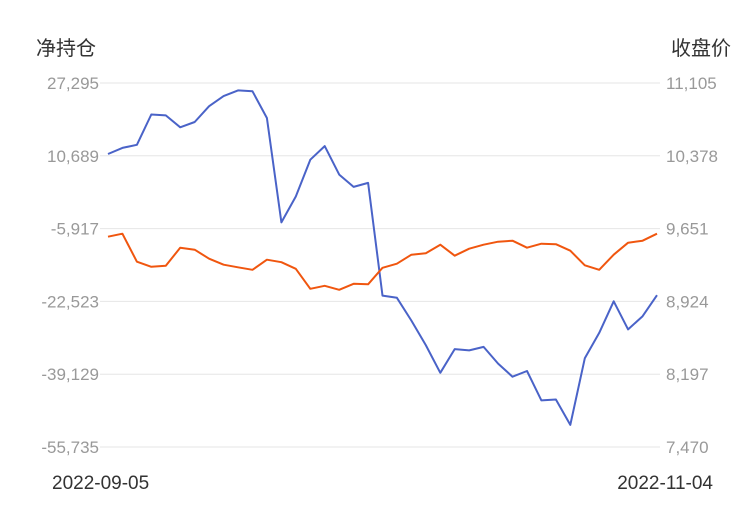  What do you see at coordinates (100, 483) in the screenshot?
I see `x-start-label: 2022-09-05` at bounding box center [100, 483].